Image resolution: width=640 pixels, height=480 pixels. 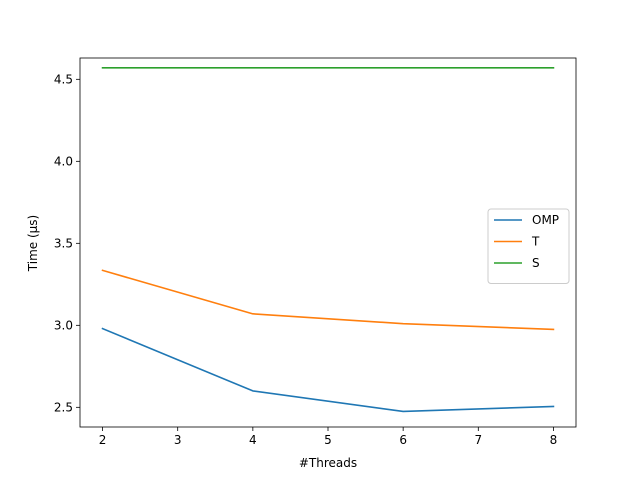 What do you see at coordinates (253, 440) in the screenshot?
I see `x-tick-label: 4` at bounding box center [253, 440].